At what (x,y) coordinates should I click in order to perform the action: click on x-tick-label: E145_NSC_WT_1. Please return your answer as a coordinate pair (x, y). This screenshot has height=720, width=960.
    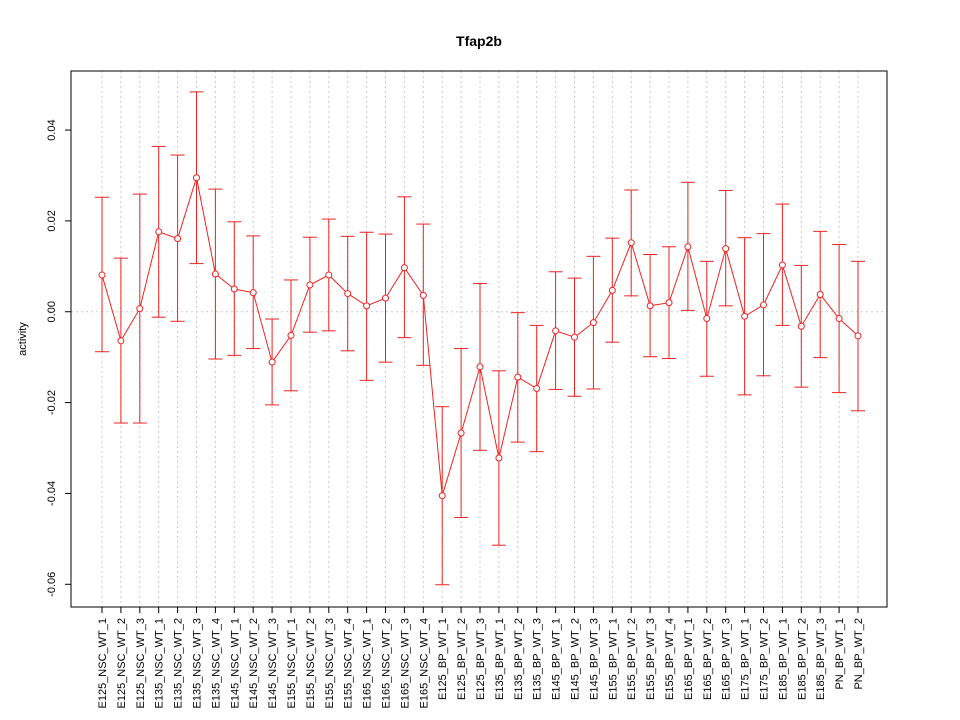
    Looking at the image, I should click on (235, 663).